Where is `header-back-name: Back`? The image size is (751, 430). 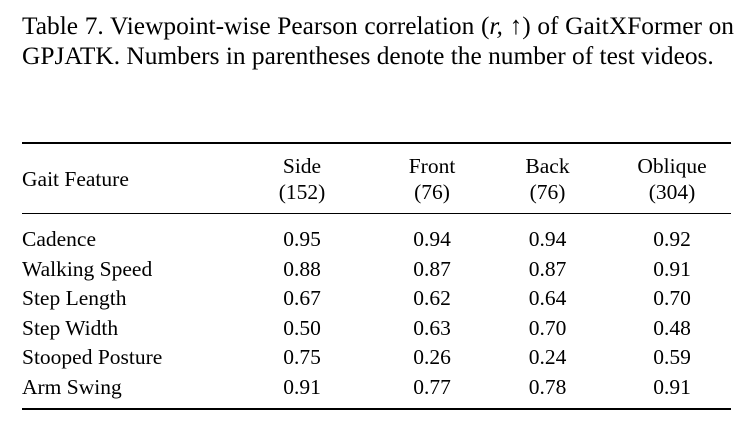
header-back-name: Back is located at coordinates (547, 165).